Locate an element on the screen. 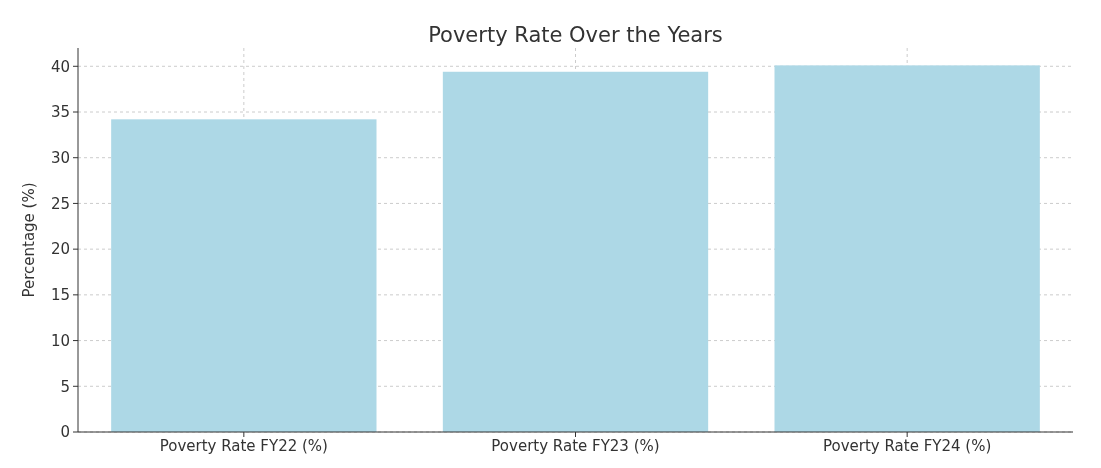 The image size is (1101, 468). x-tick-label: Poverty Rate FY24 (%) is located at coordinates (907, 446).